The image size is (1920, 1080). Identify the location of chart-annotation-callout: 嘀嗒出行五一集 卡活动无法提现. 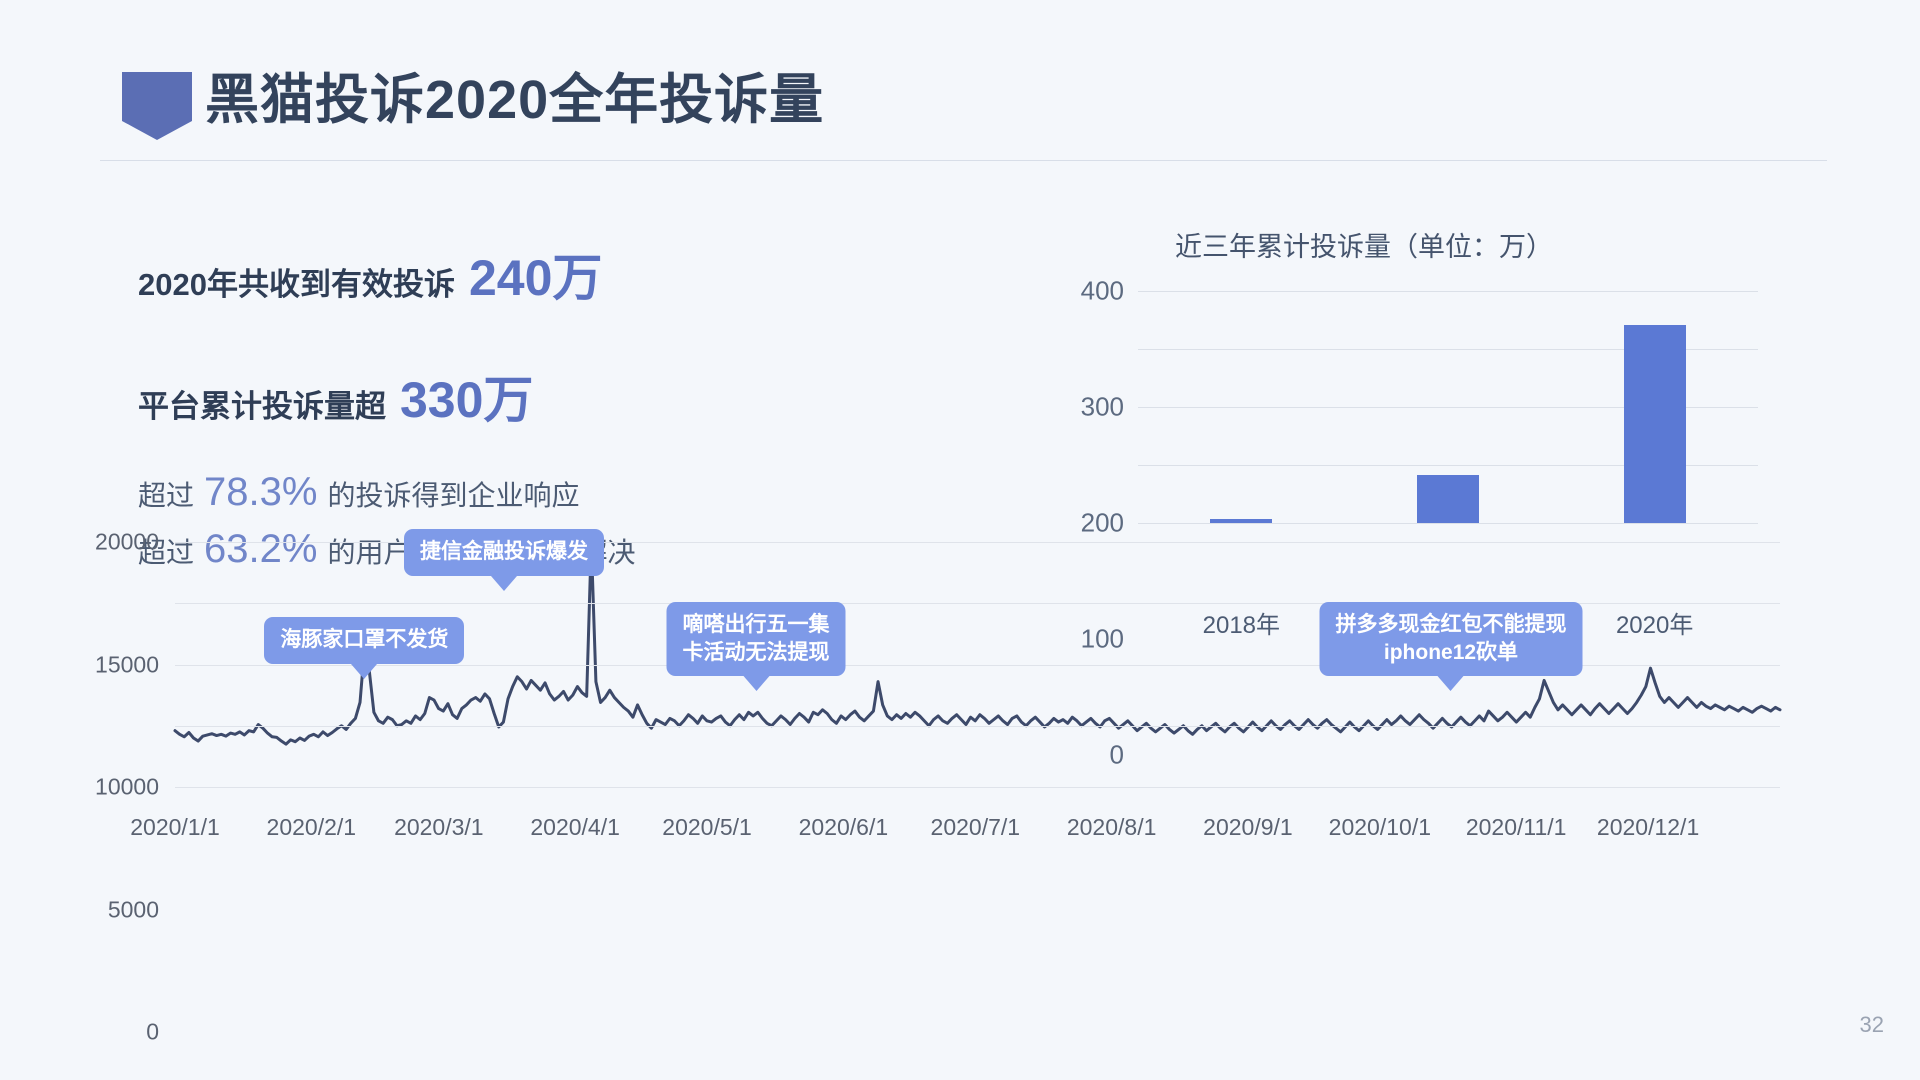
(756, 639).